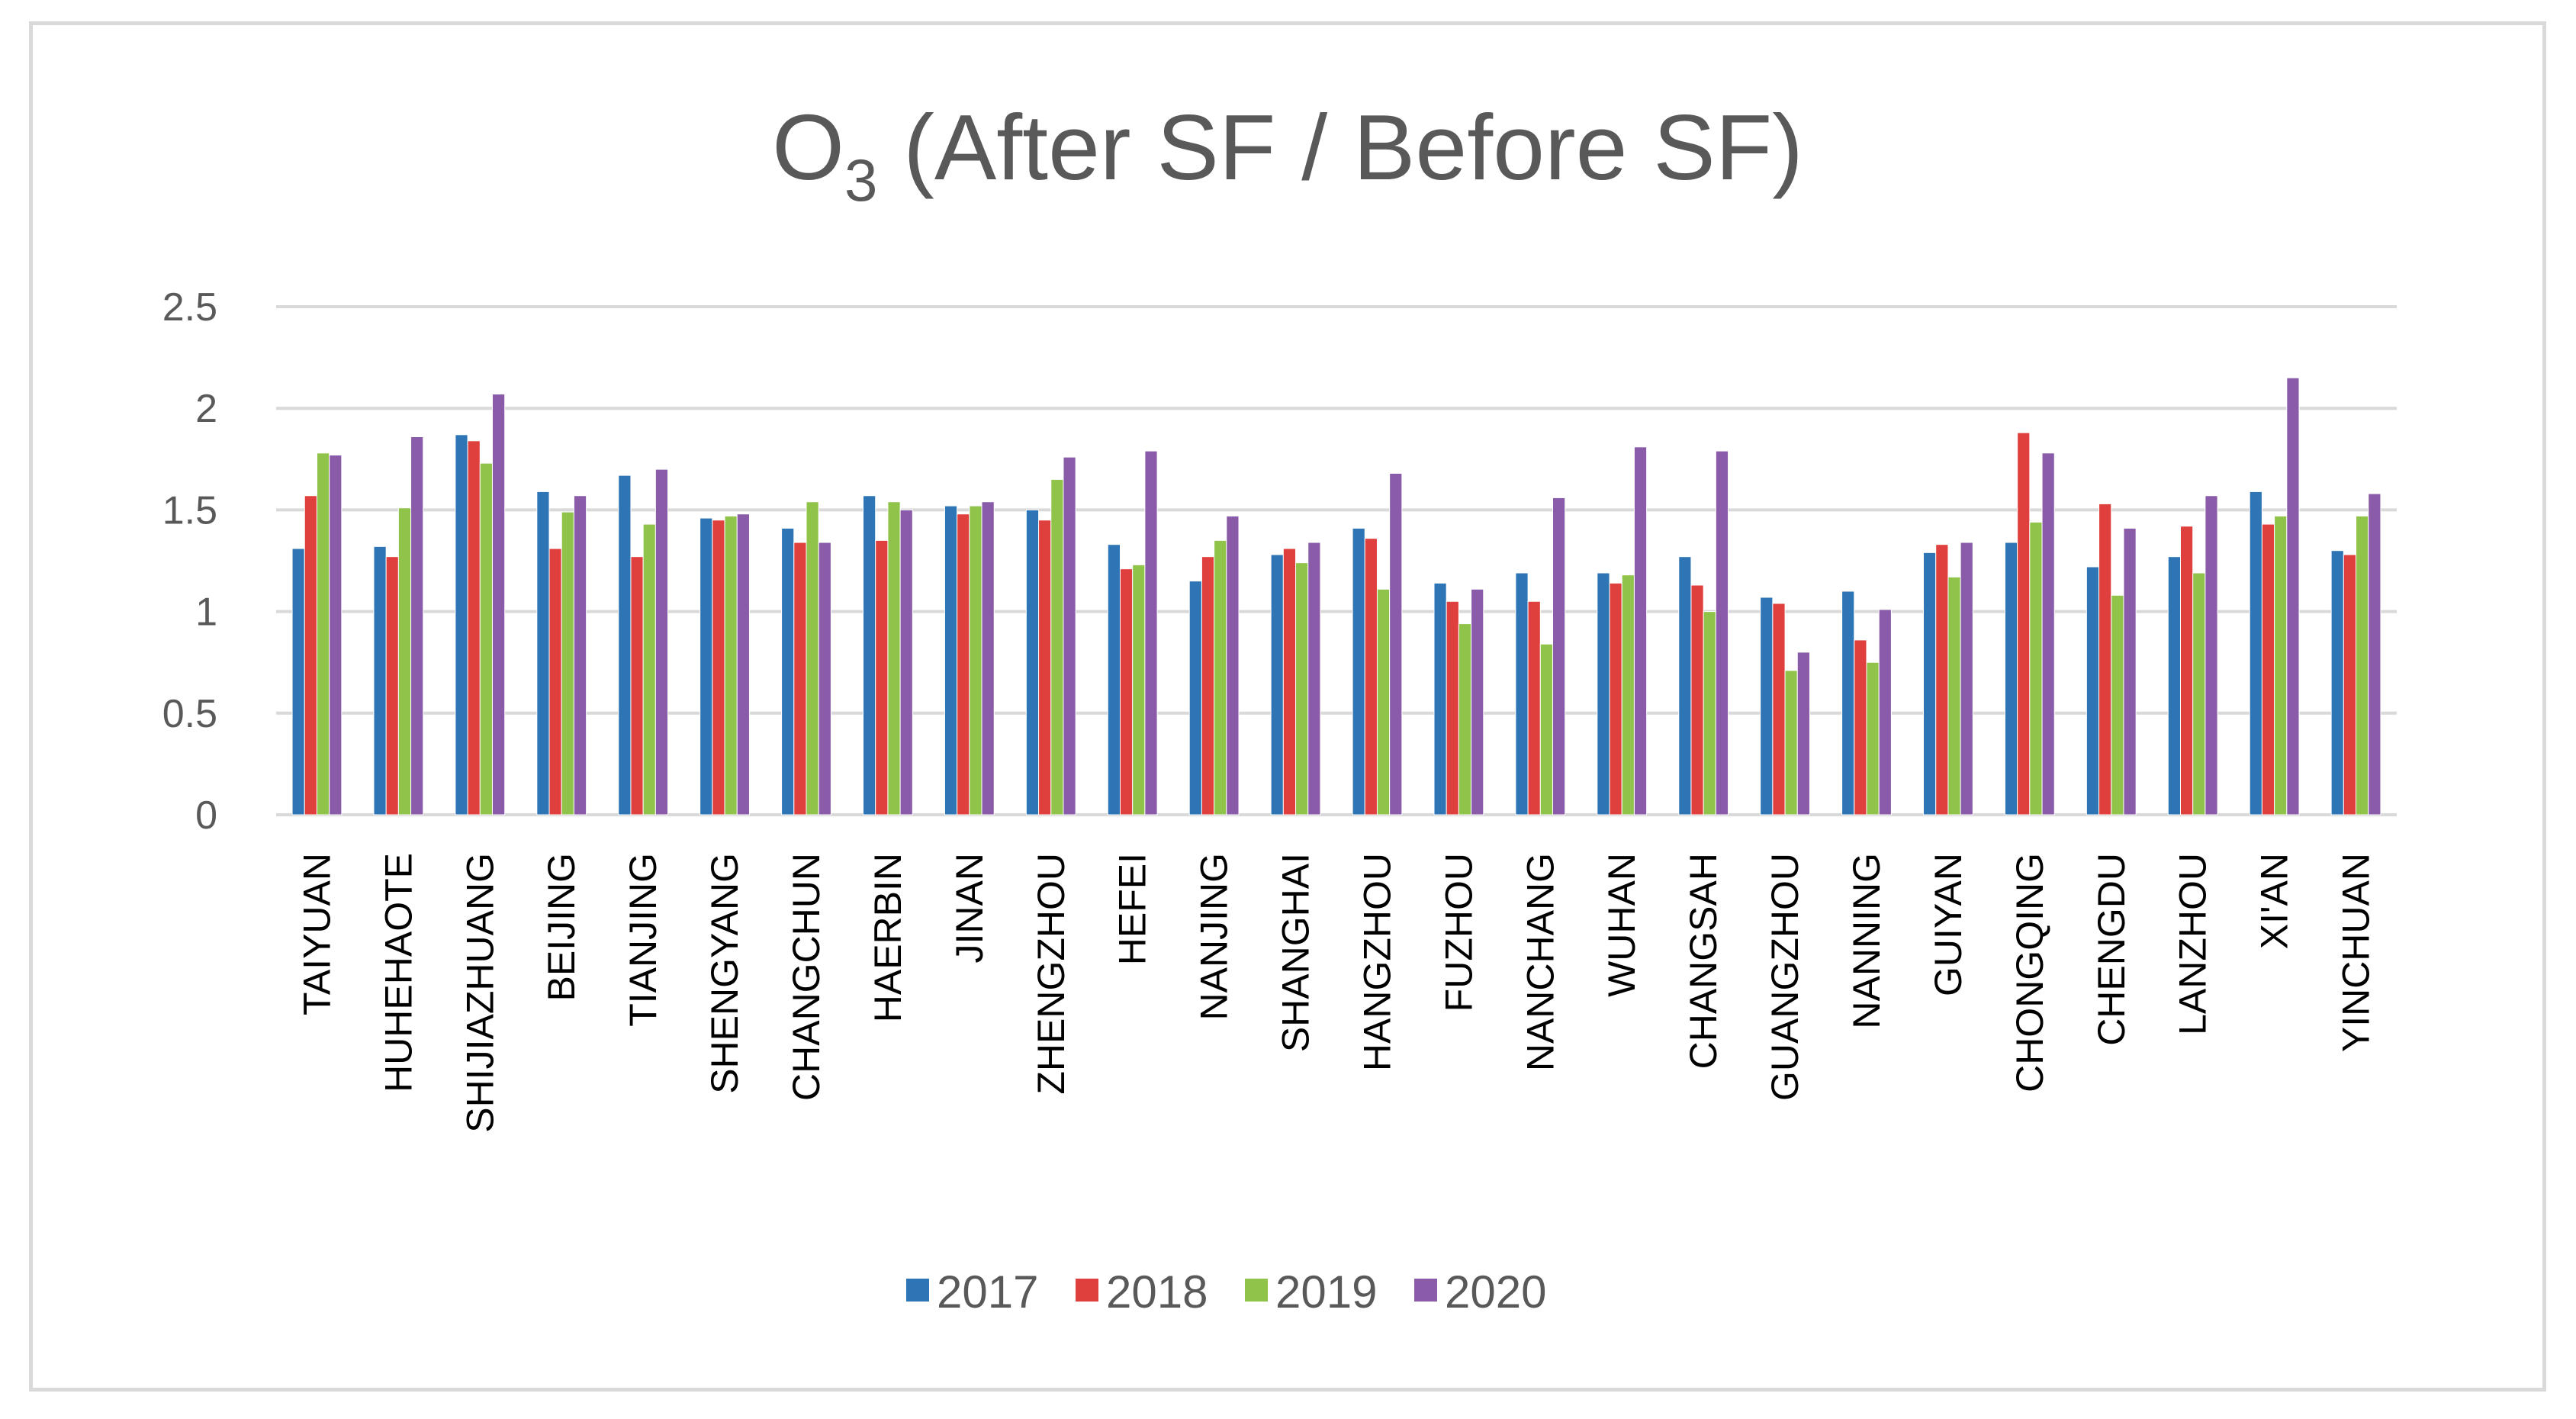 The image size is (2576, 1419). Describe the element at coordinates (561, 927) in the screenshot. I see `x-category-label: BEIJING` at that location.